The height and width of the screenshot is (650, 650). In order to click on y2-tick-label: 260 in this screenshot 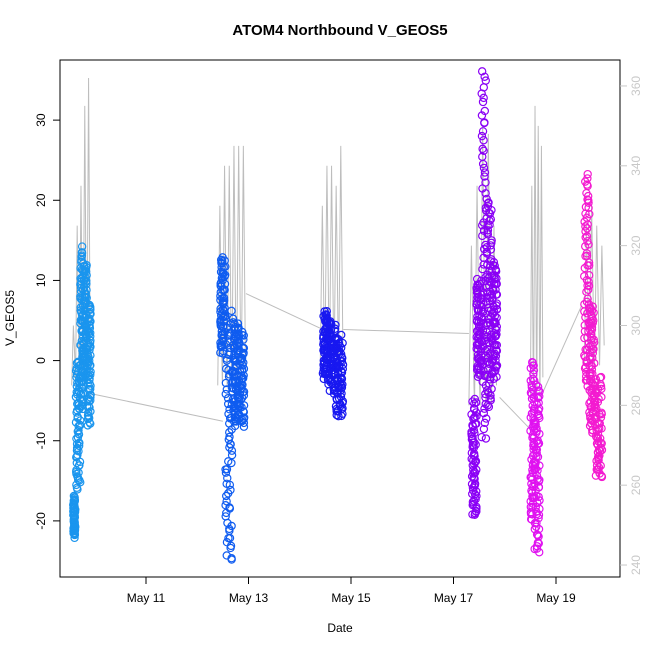, I will do `click(636, 485)`.